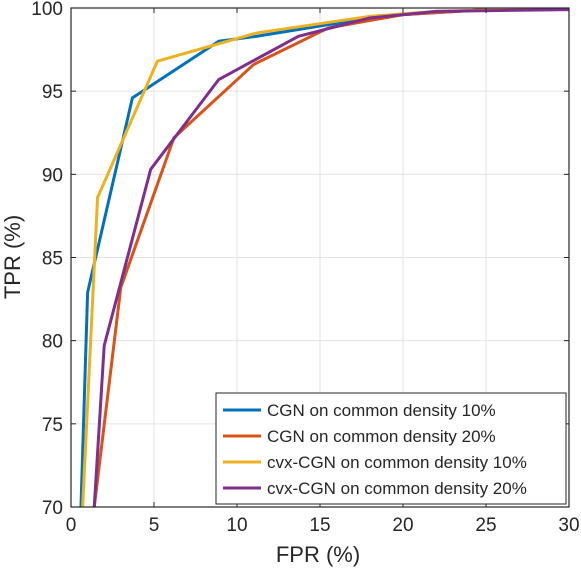 This screenshot has height=577, width=581. What do you see at coordinates (381, 410) in the screenshot?
I see `legend-label-1: CGN on common density 10%` at bounding box center [381, 410].